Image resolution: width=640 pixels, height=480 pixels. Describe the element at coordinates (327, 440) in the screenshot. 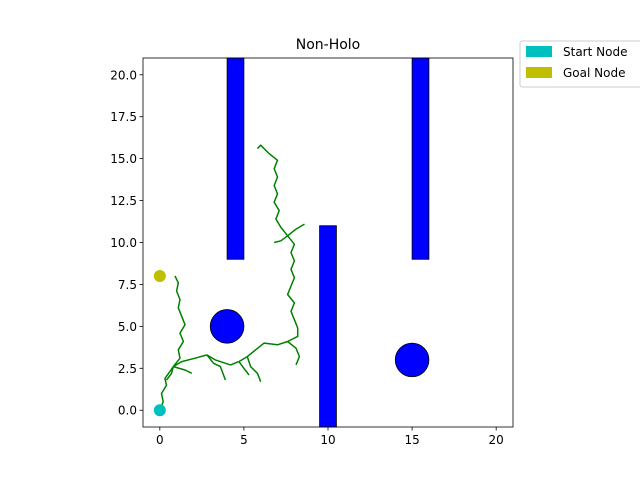

I see `x-tick-label-3: 10` at that location.